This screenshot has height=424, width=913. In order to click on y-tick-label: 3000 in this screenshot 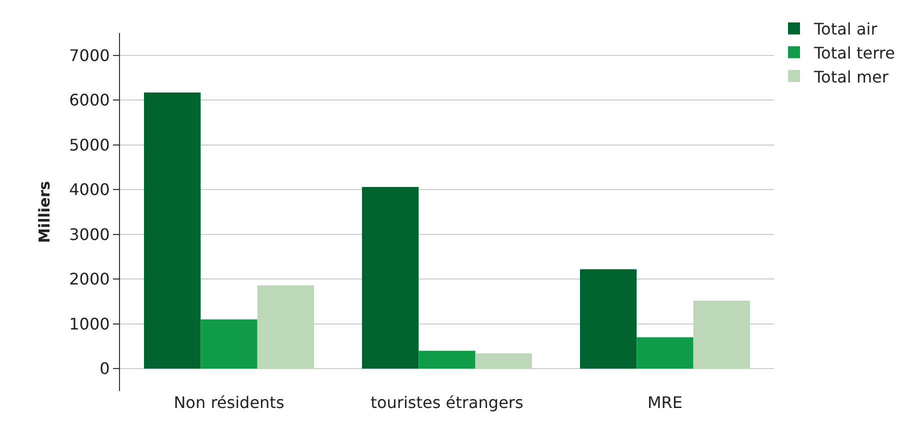, I will do `click(89, 234)`.